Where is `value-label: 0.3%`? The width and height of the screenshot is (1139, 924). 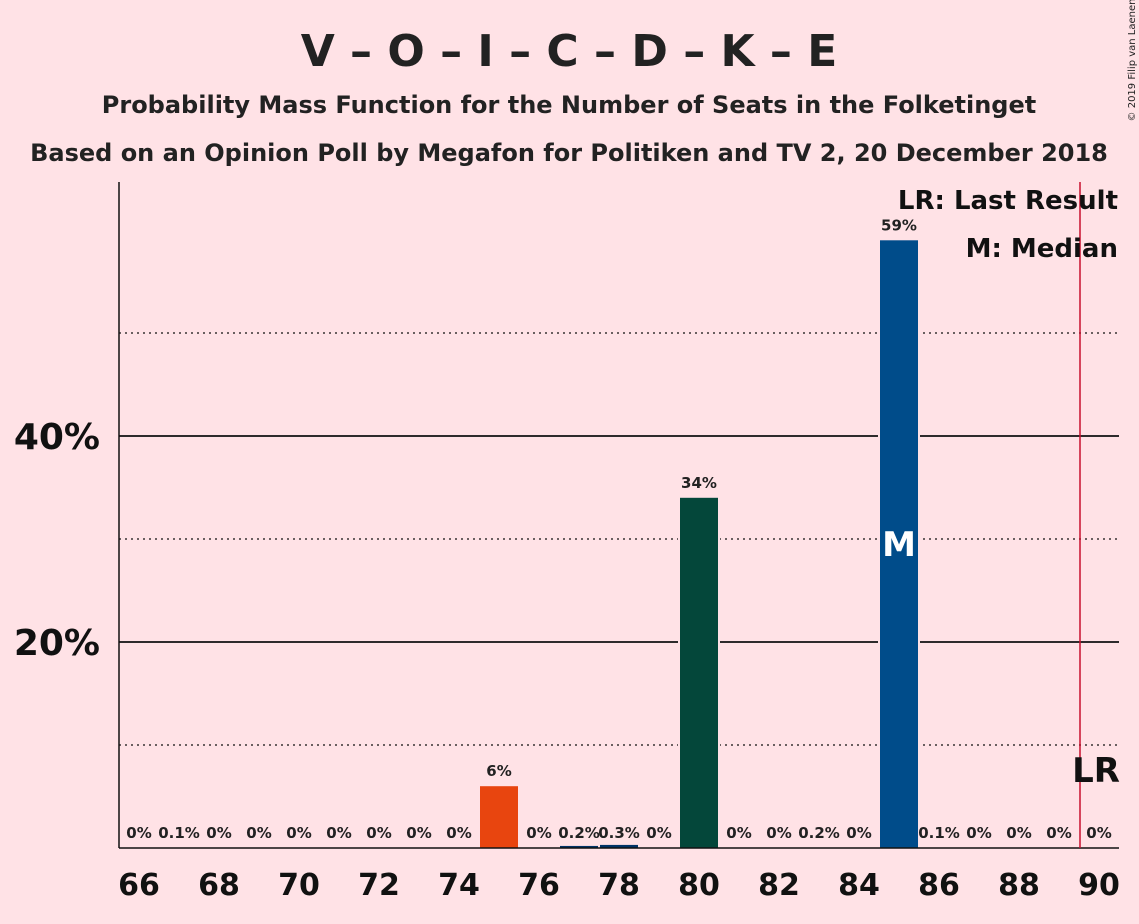
value-label: 0.3% is located at coordinates (619, 833).